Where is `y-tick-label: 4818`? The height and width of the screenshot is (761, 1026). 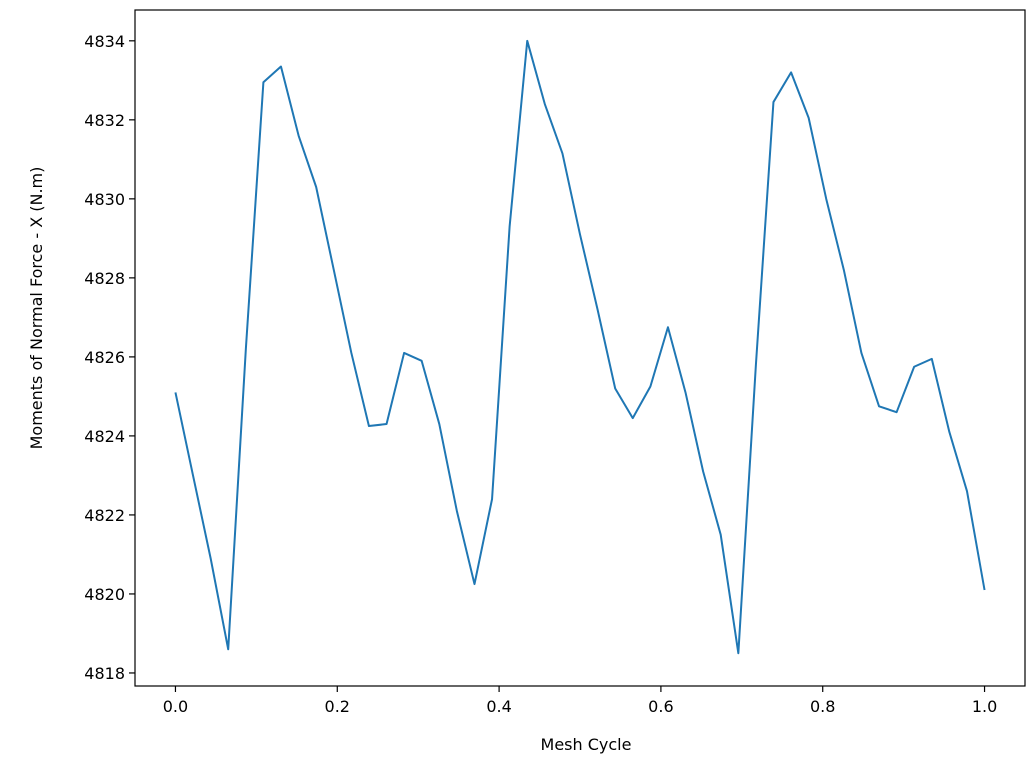 y-tick-label: 4818 is located at coordinates (104, 673).